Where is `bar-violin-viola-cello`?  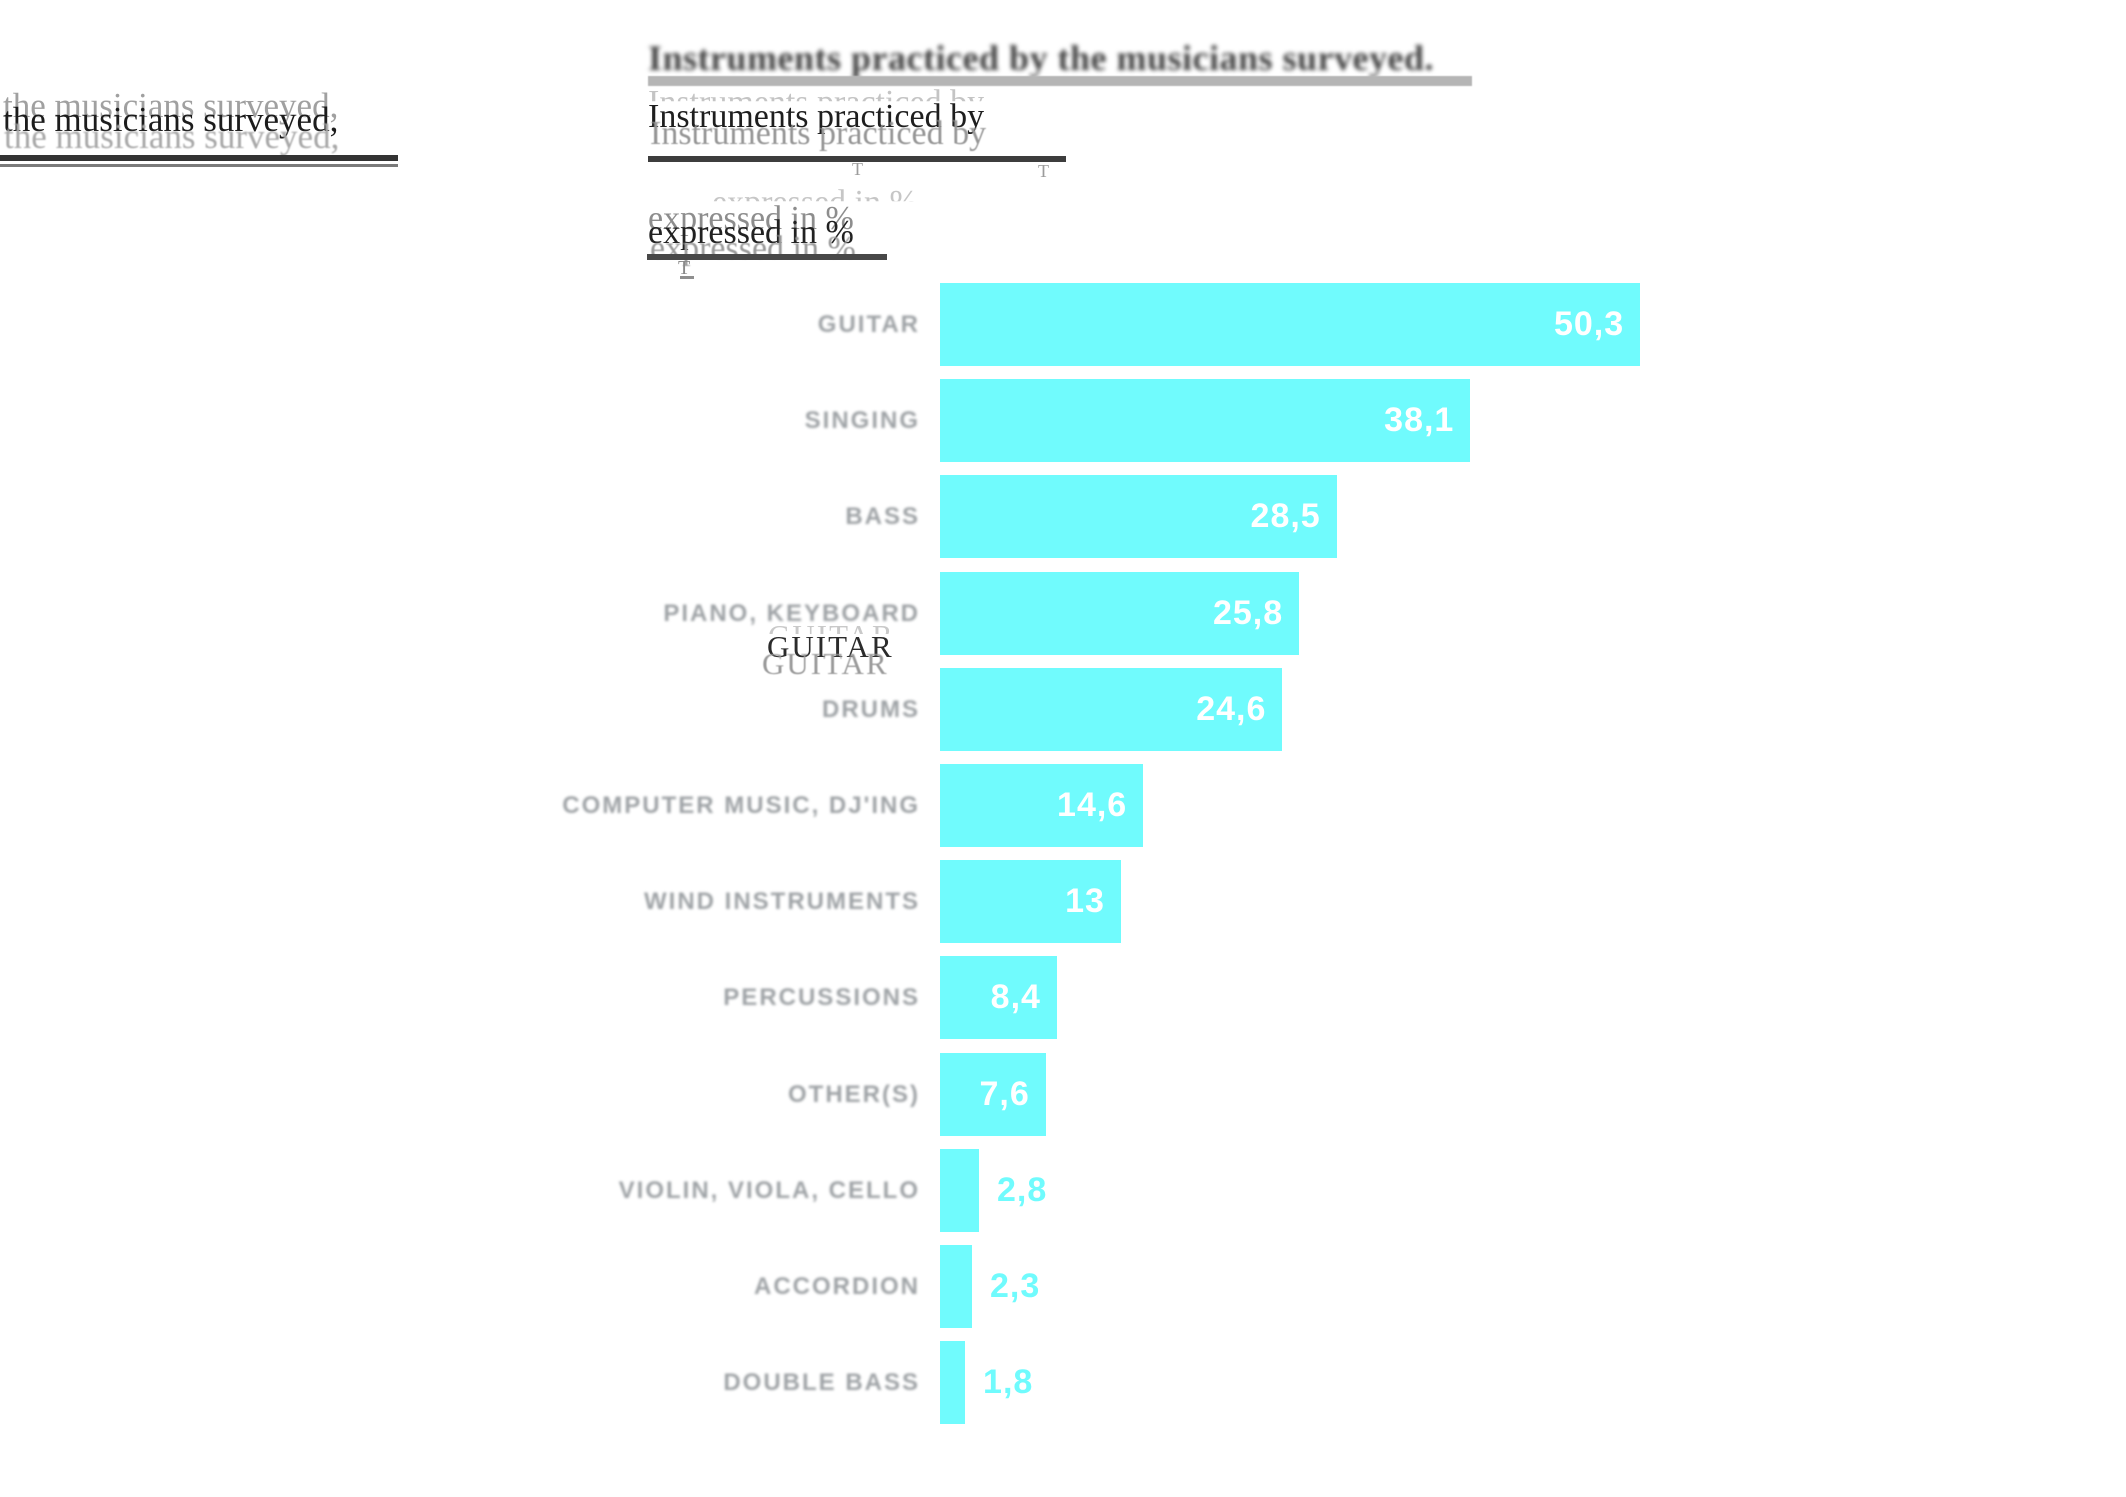 bar-violin-viola-cello is located at coordinates (959, 1190).